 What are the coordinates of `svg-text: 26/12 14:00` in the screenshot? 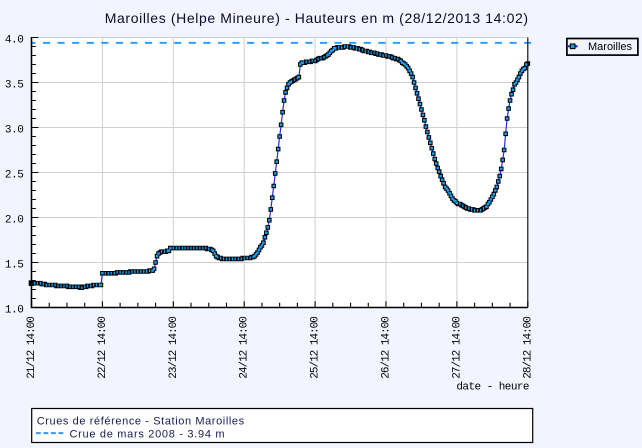 It's located at (387, 348).